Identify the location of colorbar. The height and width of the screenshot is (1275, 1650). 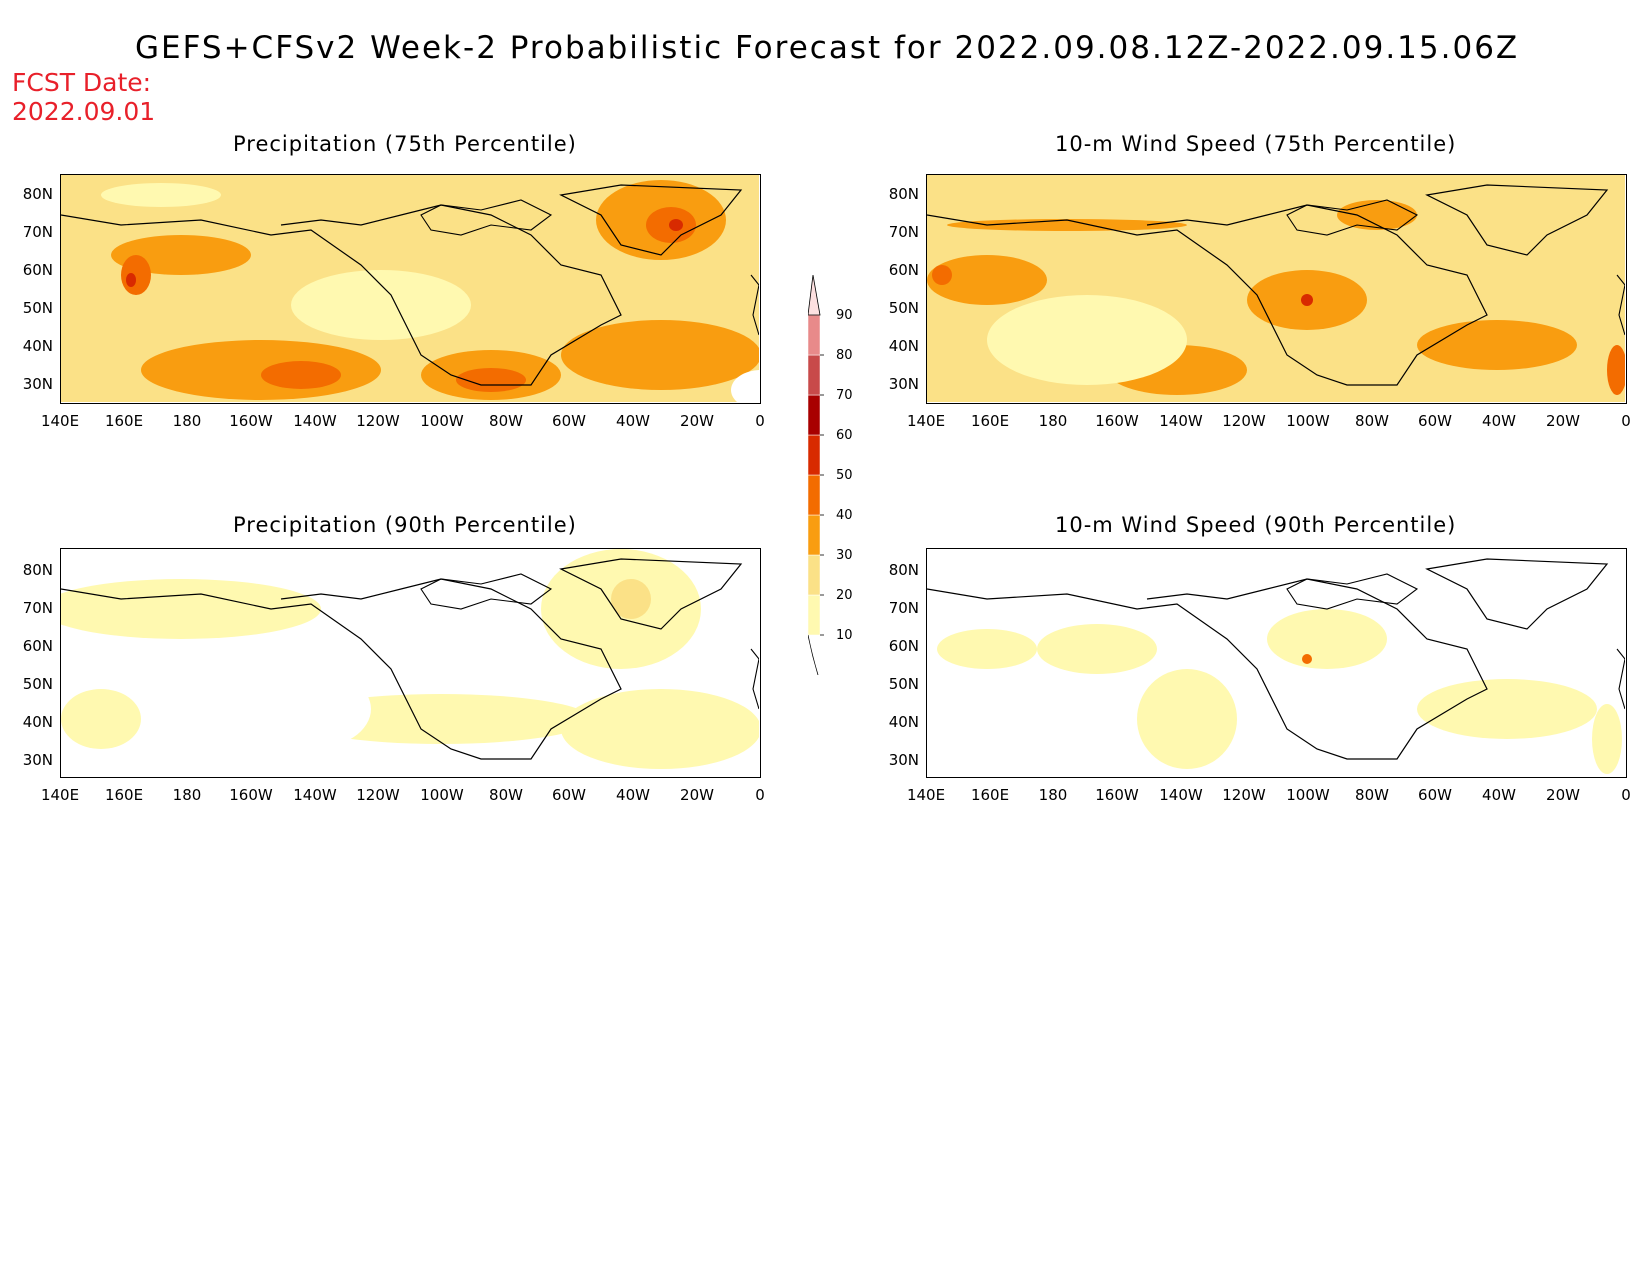
(816, 475).